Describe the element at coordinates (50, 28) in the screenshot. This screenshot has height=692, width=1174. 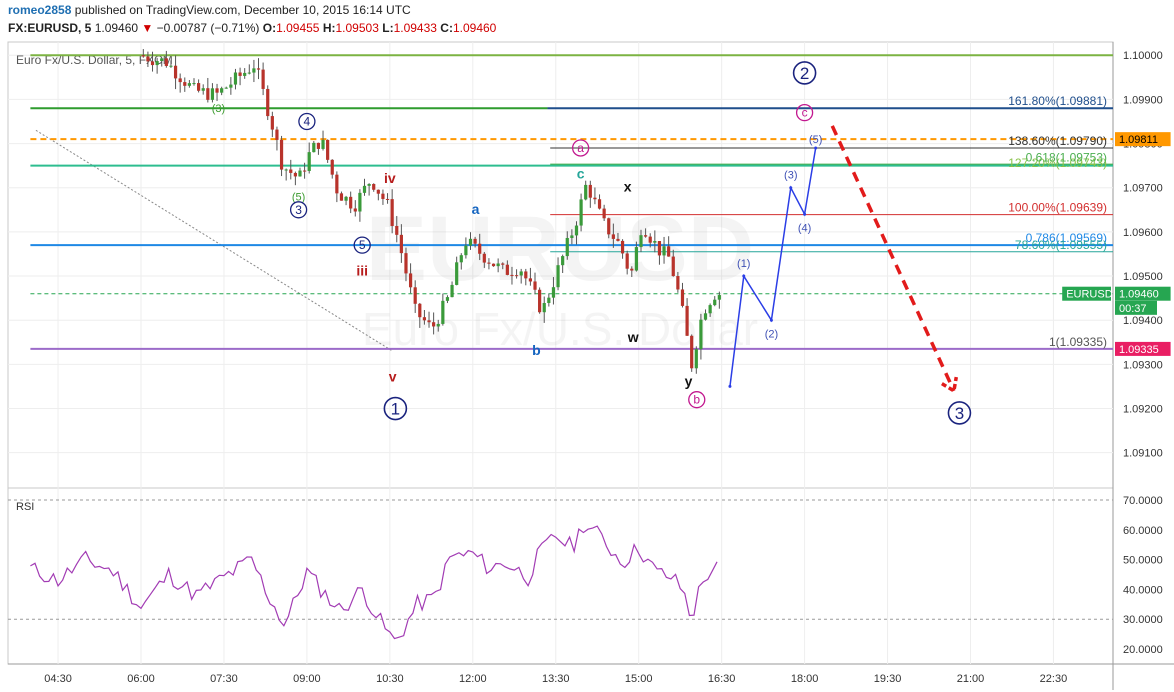
I see `symbol-label: FX:EURUSD, 5` at that location.